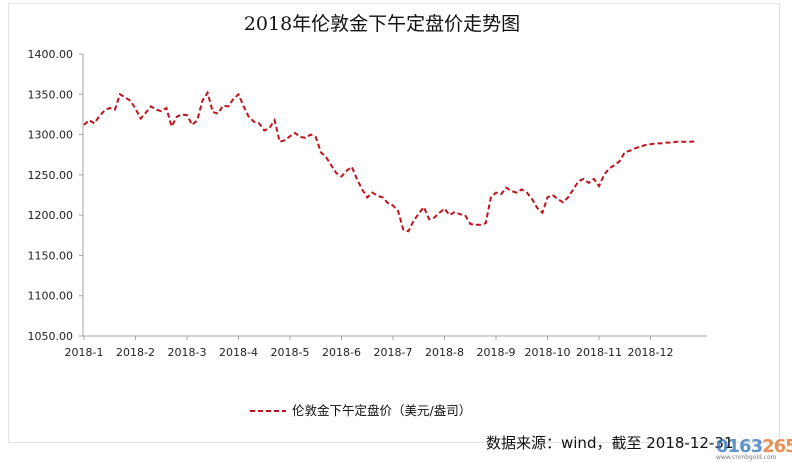 The image size is (792, 463). Describe the element at coordinates (754, 446) in the screenshot. I see `watermark-logo: 0163265` at that location.